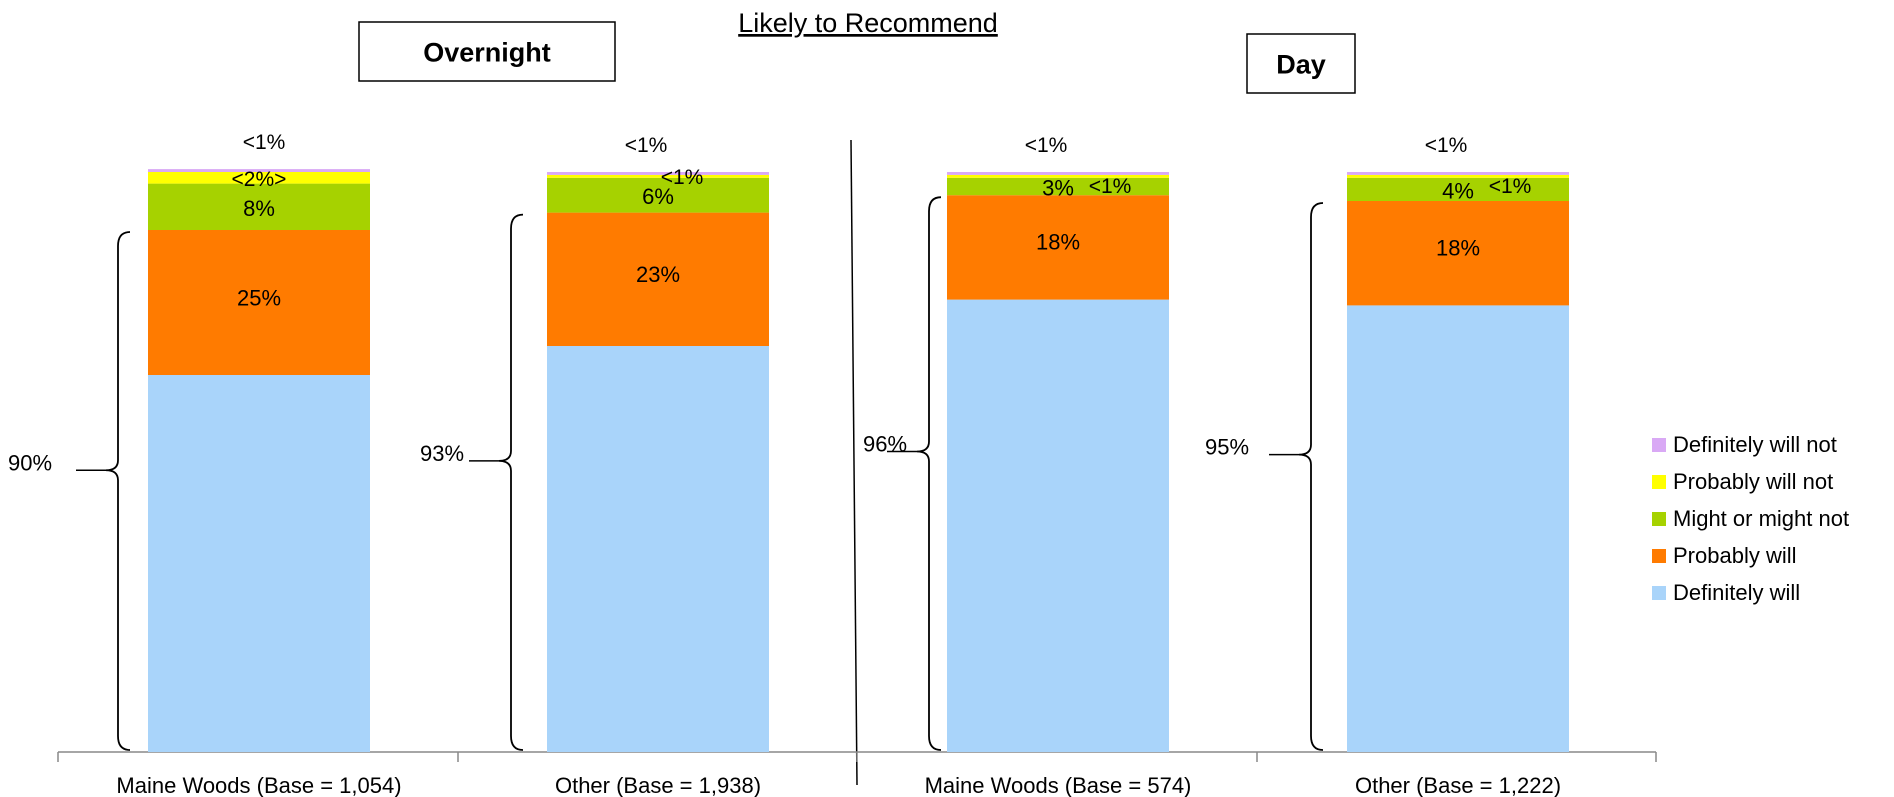  What do you see at coordinates (854, 462) in the screenshot?
I see `group-divider` at bounding box center [854, 462].